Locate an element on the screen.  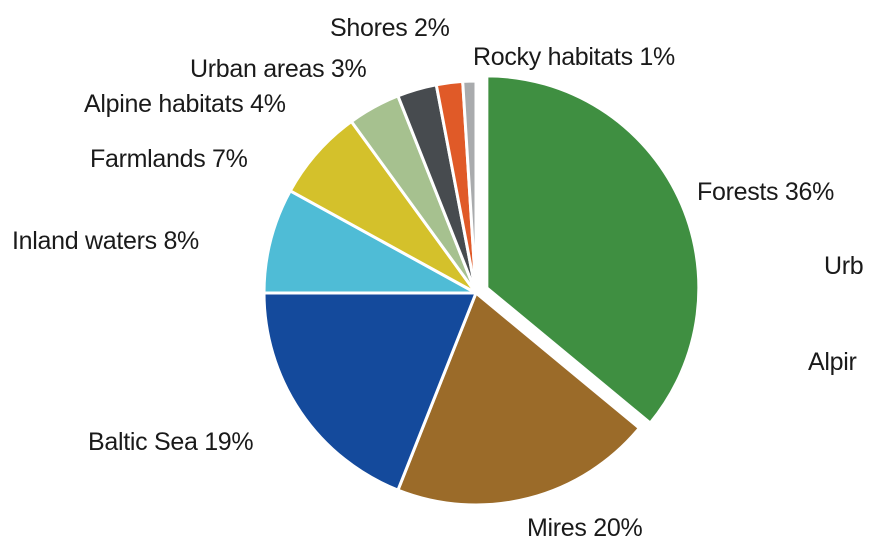
slice-label: Farmlands 7% is located at coordinates (169, 159).